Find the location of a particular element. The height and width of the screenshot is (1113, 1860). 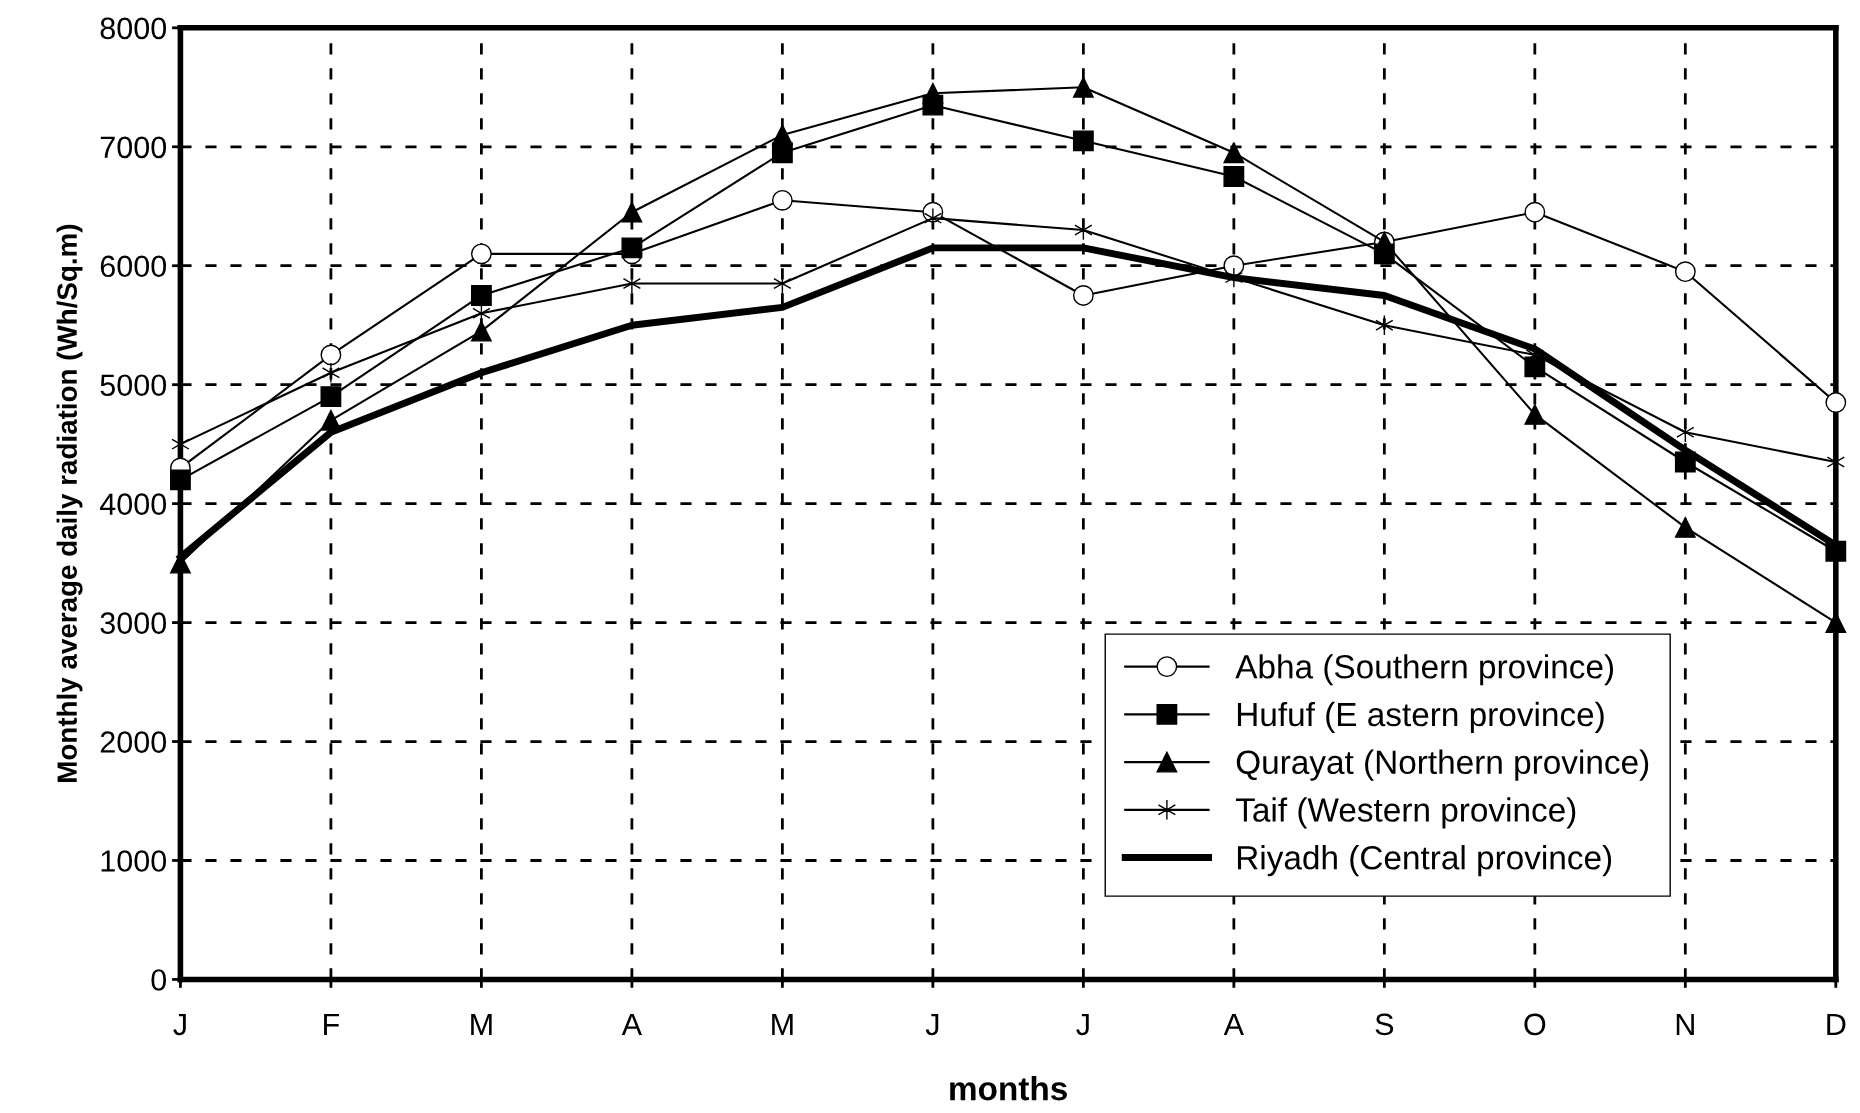

y-axis-title: Monthly average daily radiation (Wh/Sq.m) is located at coordinates (69, 503).